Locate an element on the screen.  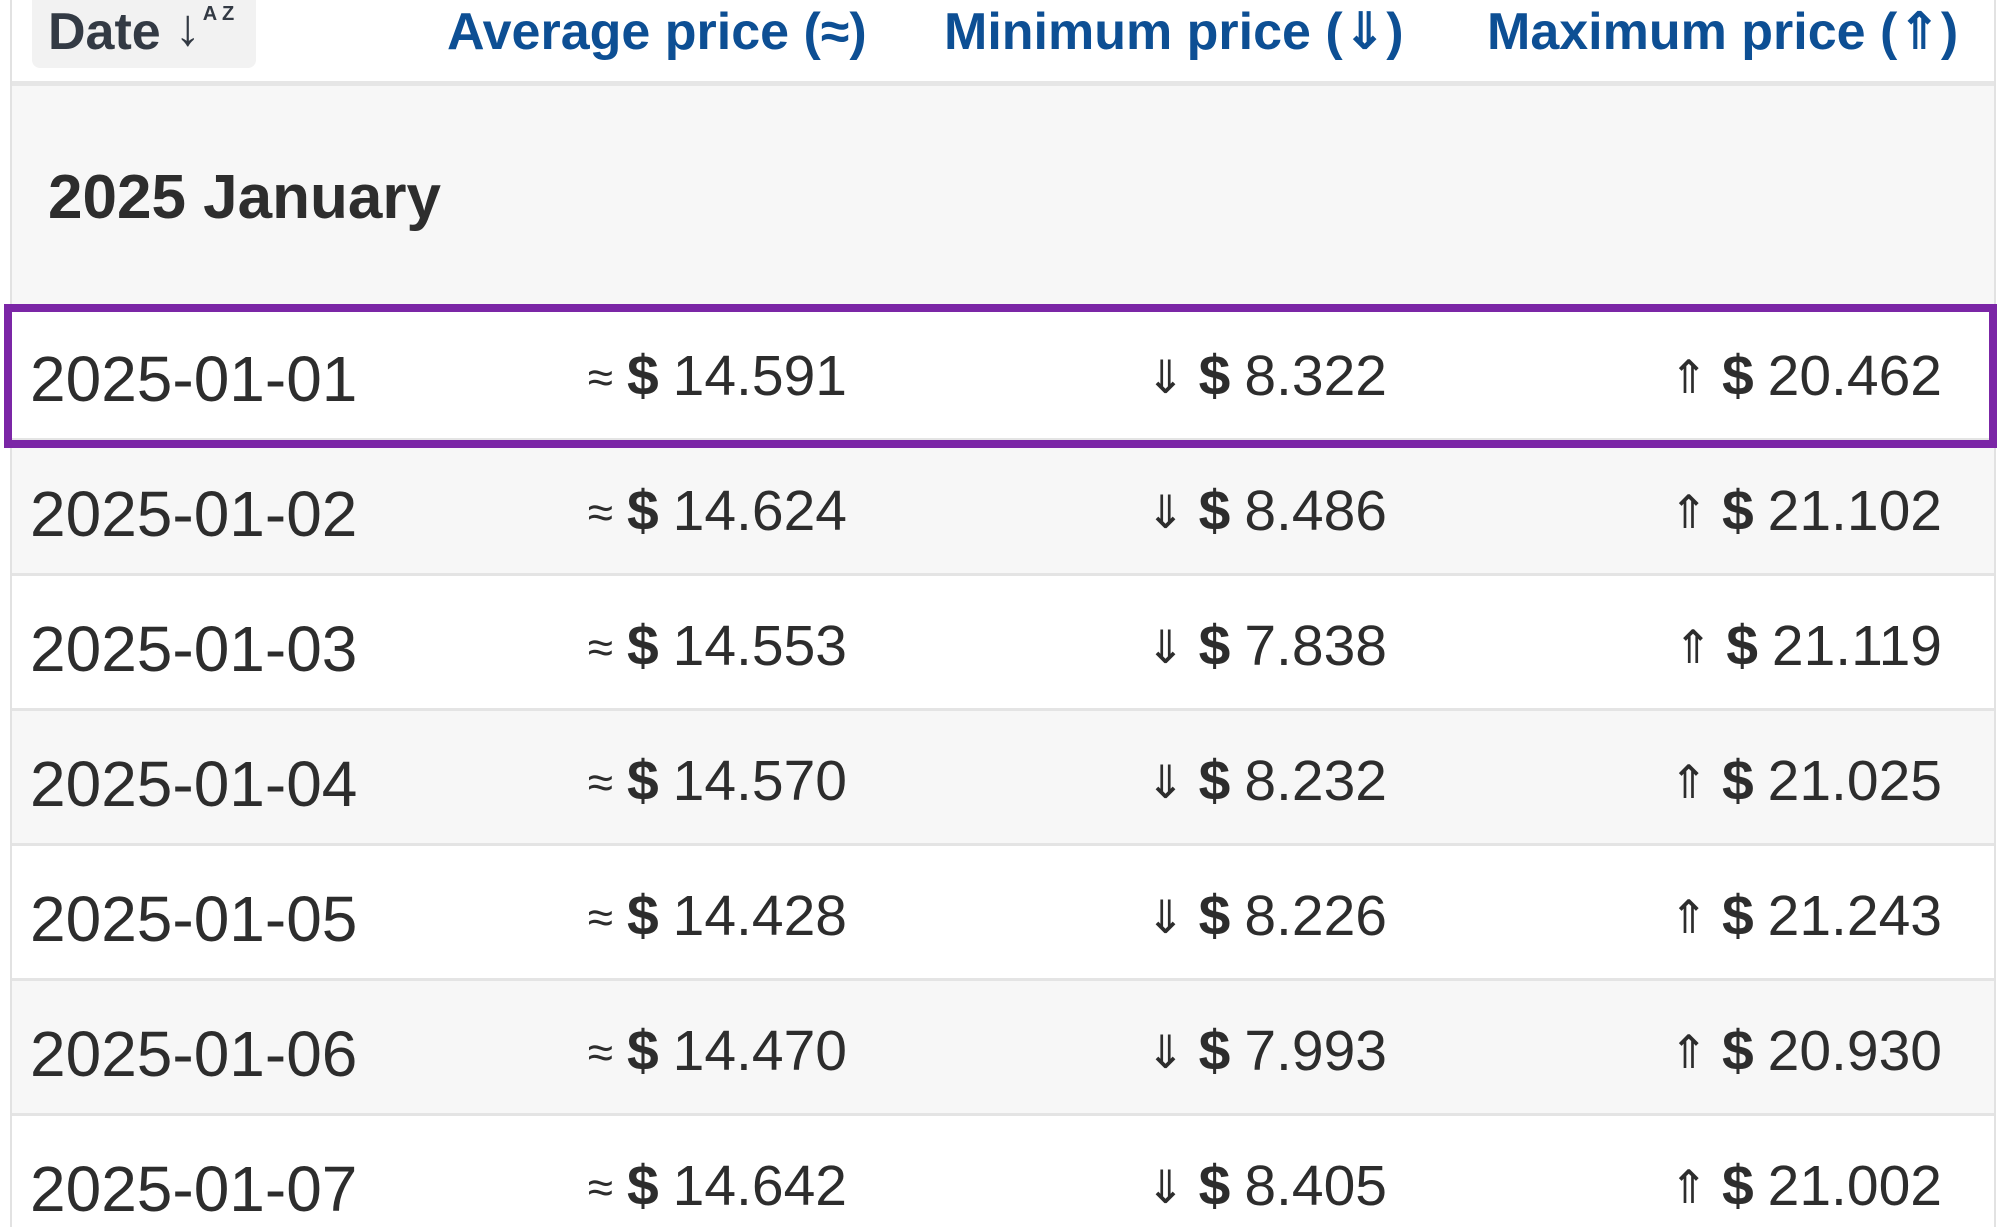
row-average-price: ≈ $14.591 is located at coordinates (717, 373).